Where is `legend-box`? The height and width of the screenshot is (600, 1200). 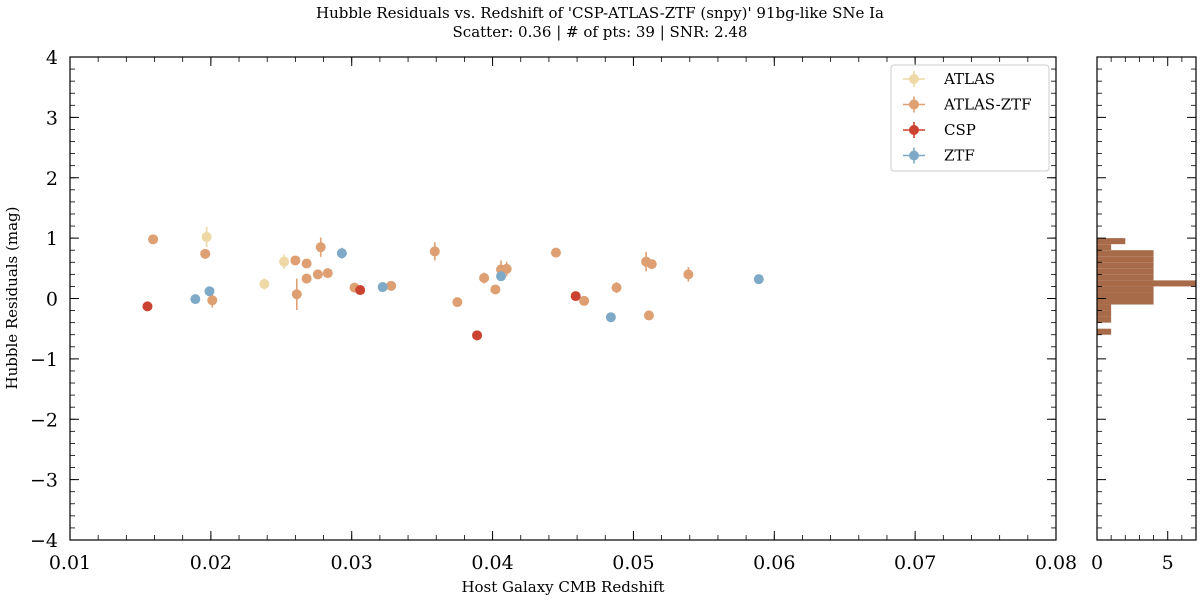
legend-box is located at coordinates (970, 118).